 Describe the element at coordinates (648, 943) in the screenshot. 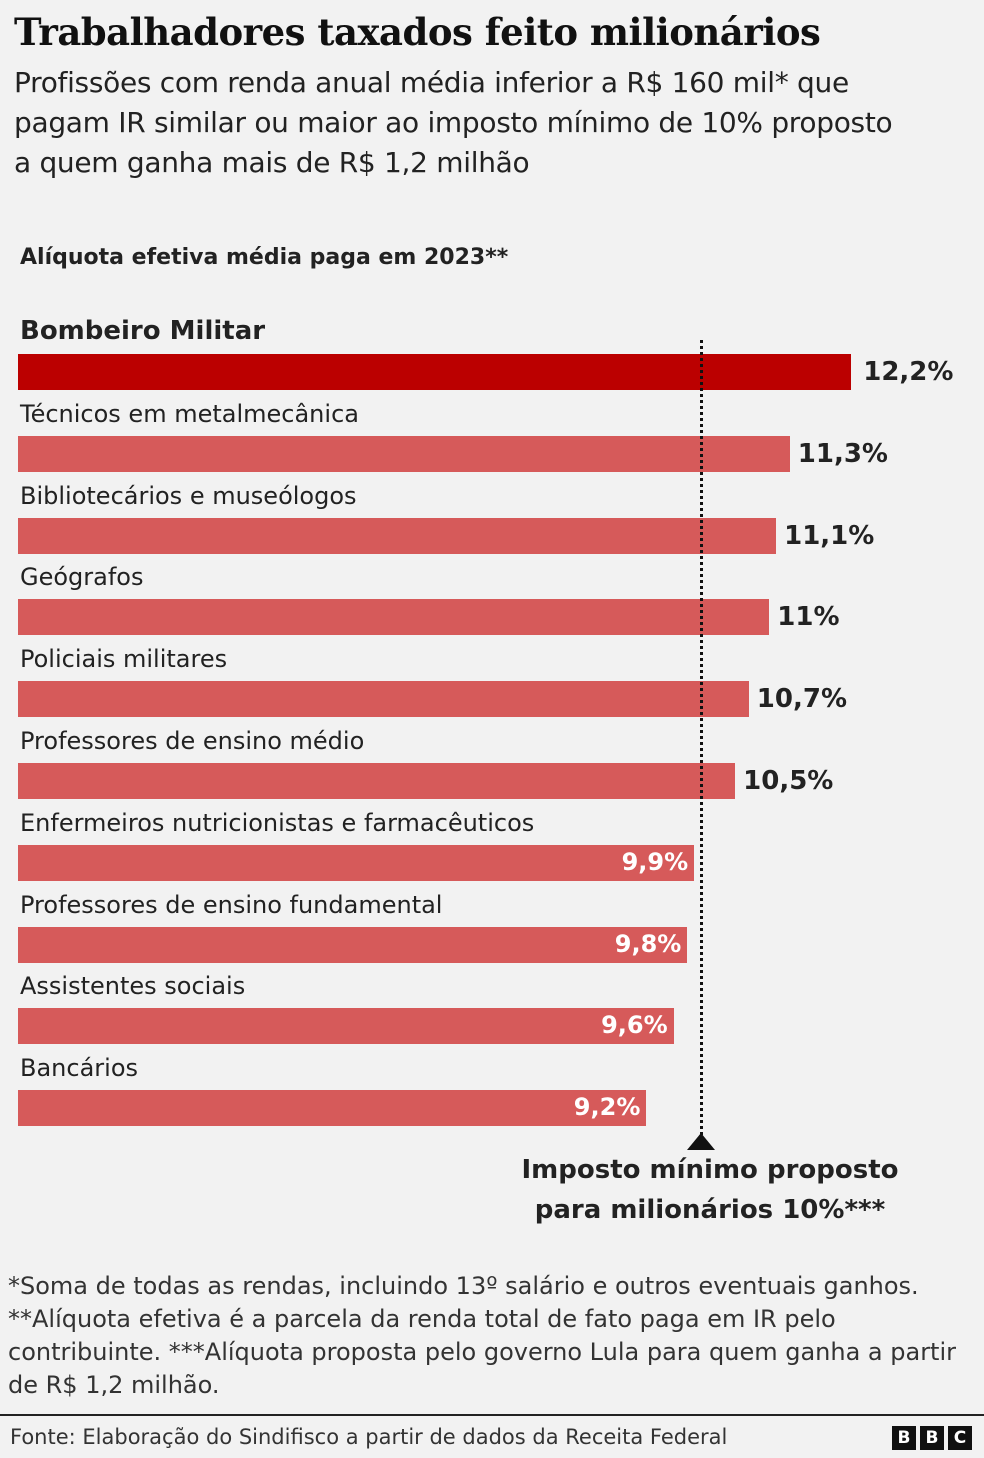

I see `value-label: 9,8%` at that location.